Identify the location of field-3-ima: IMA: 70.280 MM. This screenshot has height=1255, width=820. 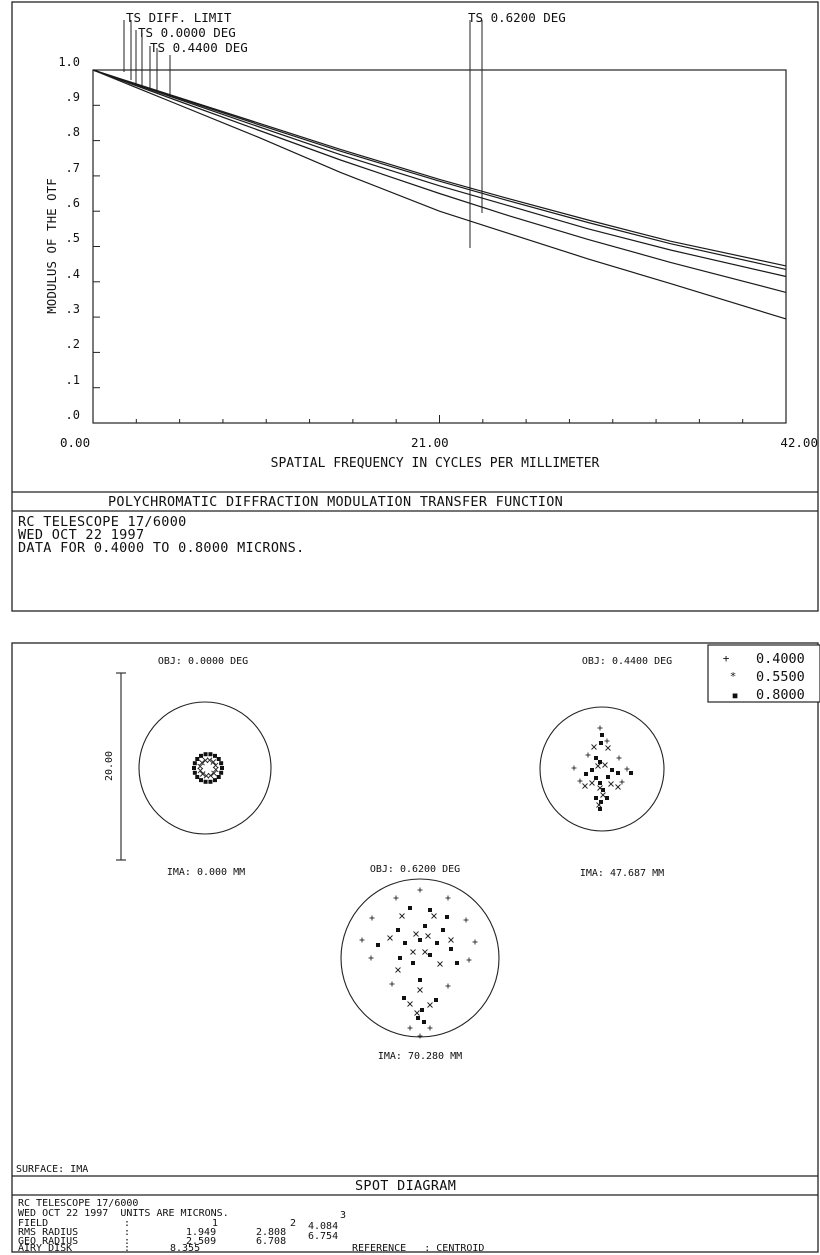
(420, 1056).